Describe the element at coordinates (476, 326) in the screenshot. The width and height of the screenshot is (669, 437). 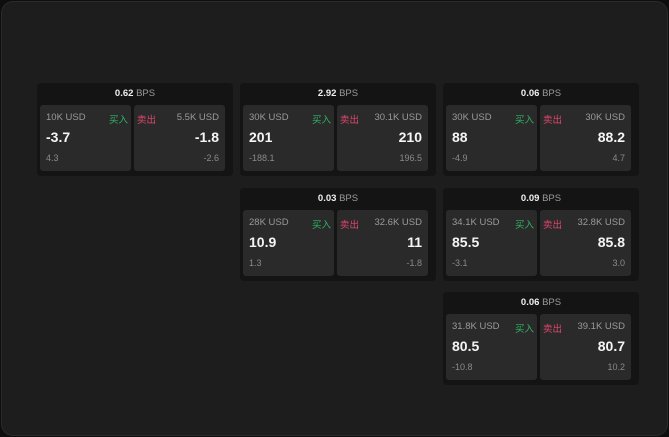
I see `buy-size: 31.8K USD` at that location.